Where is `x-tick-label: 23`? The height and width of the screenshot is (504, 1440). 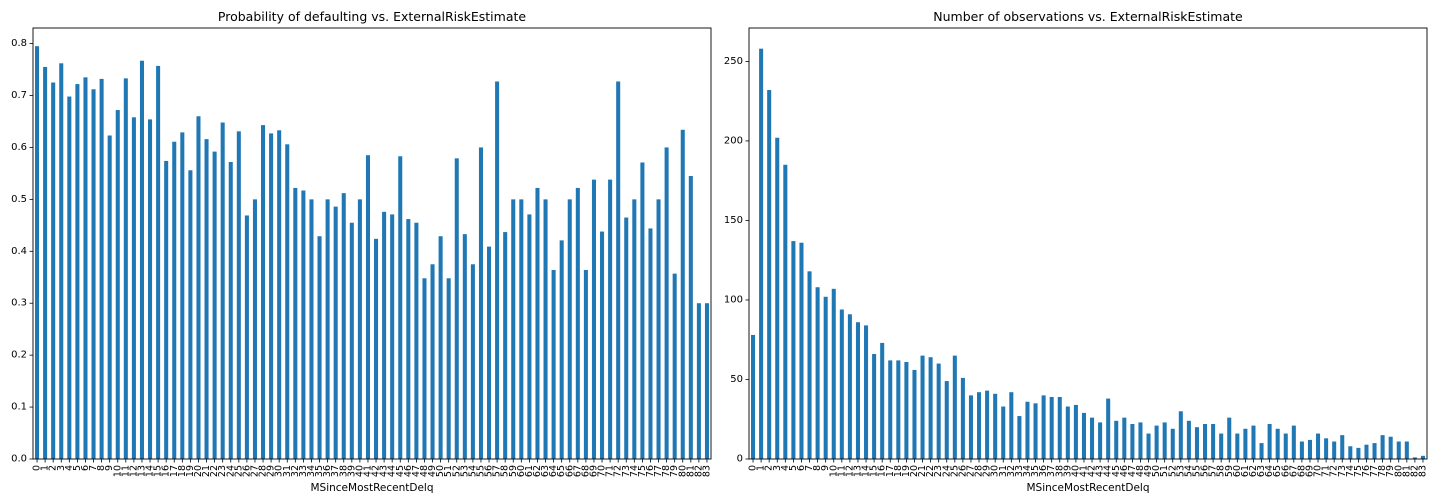
x-tick-label: 23 is located at coordinates (222, 471).